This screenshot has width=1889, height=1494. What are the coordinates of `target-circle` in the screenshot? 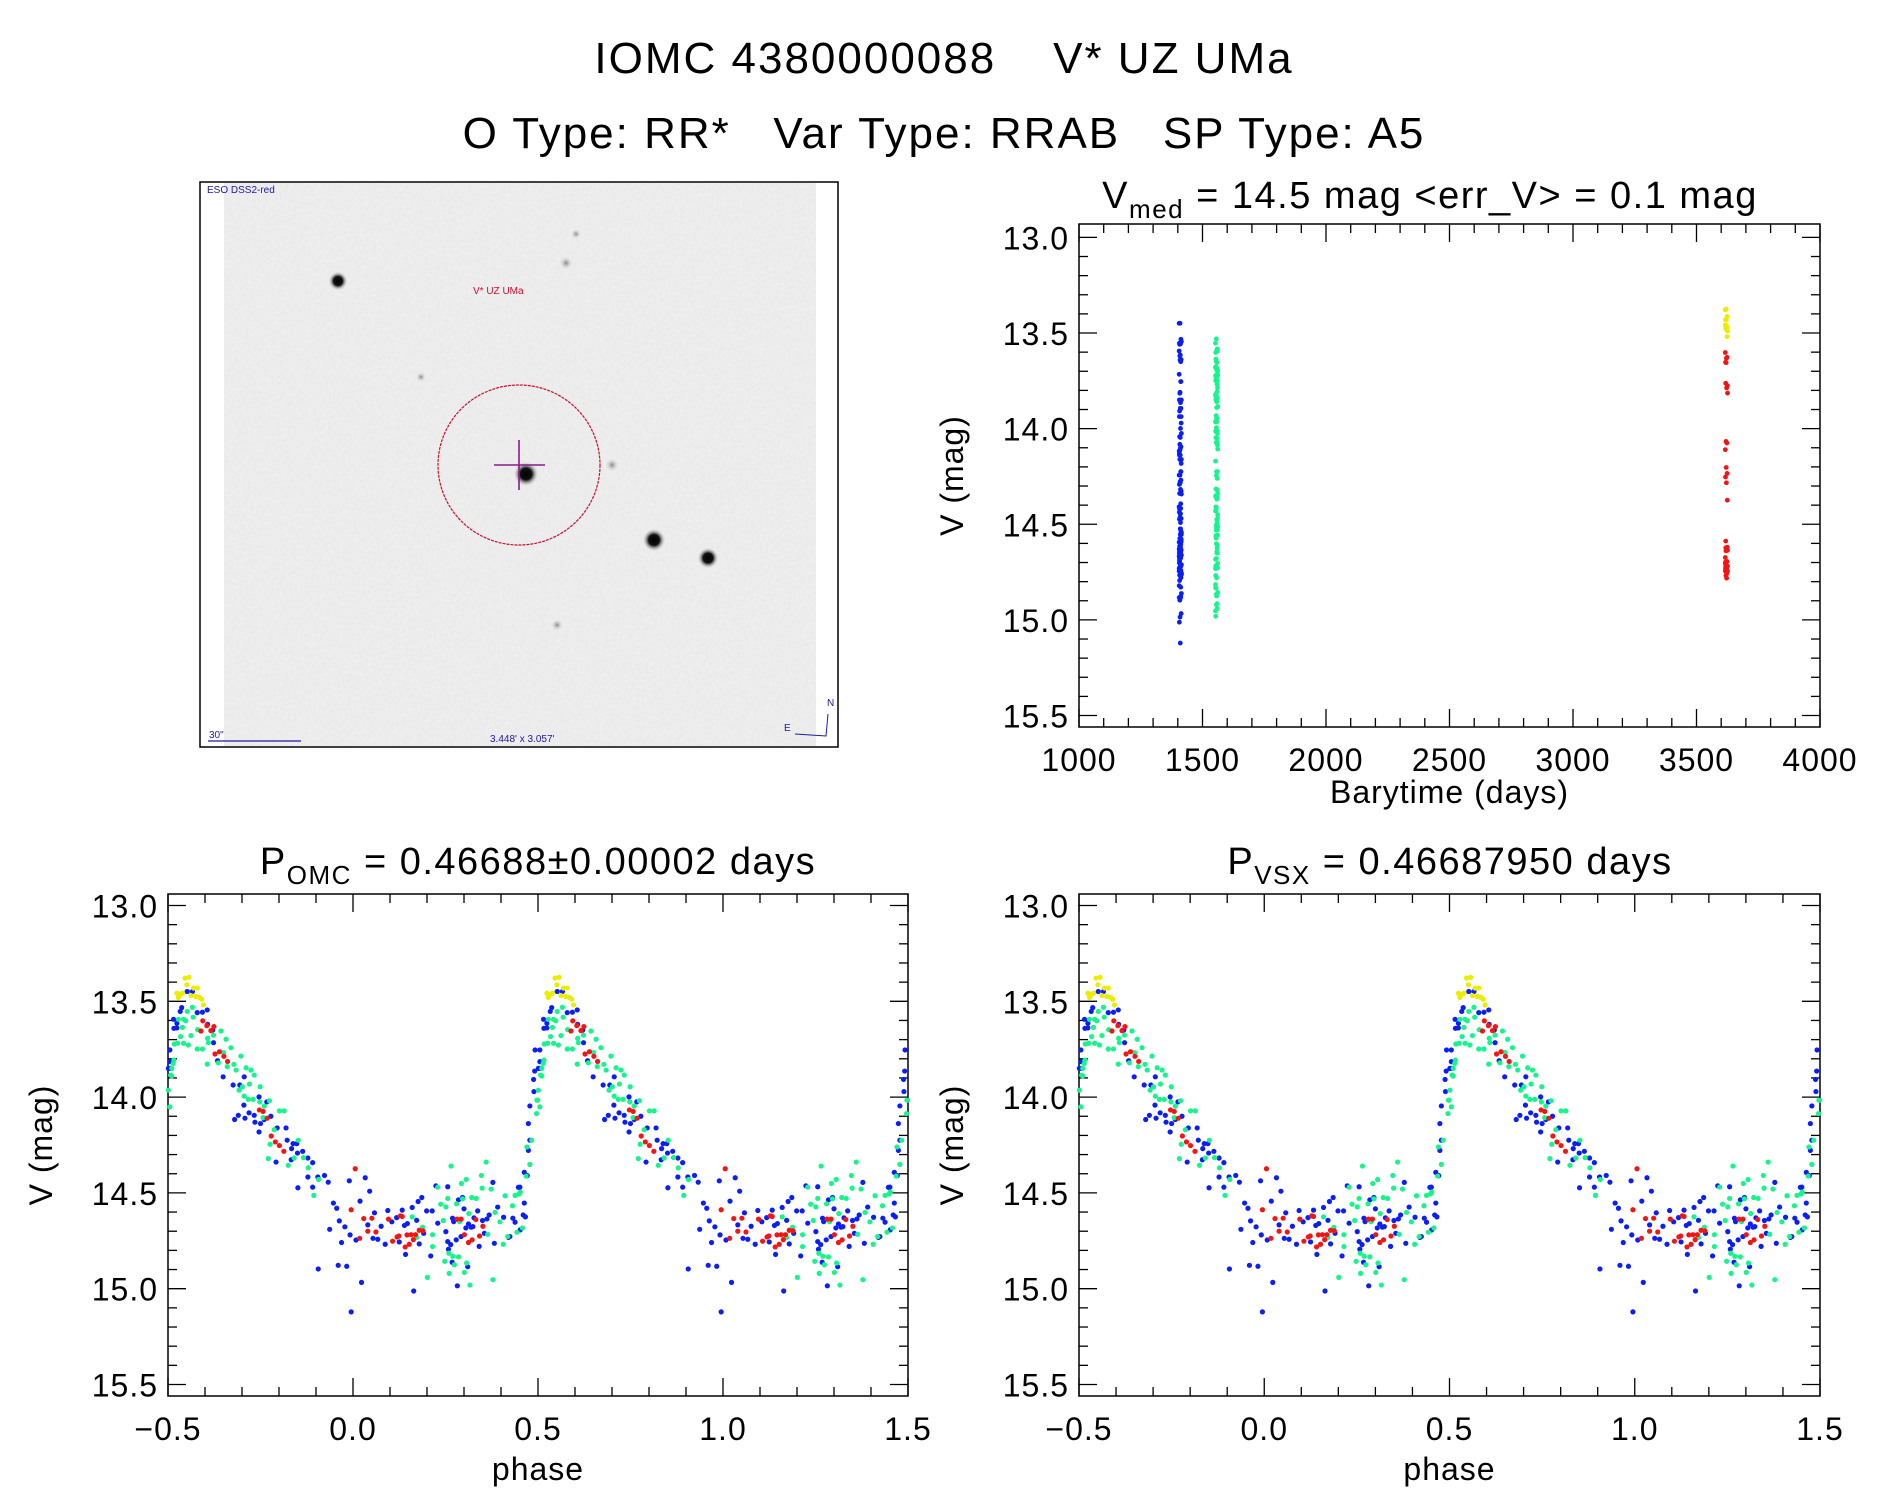 It's located at (519, 465).